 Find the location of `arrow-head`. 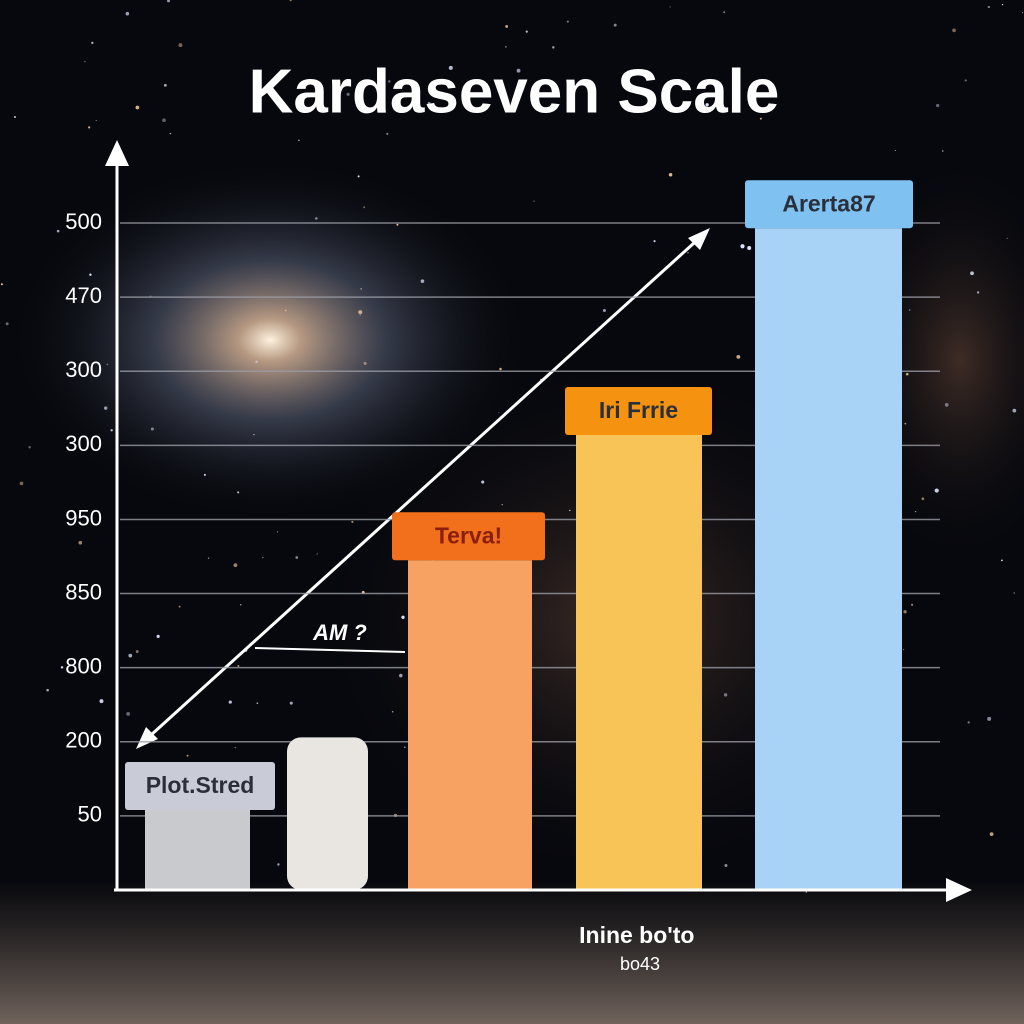

arrow-head is located at coordinates (699, 239).